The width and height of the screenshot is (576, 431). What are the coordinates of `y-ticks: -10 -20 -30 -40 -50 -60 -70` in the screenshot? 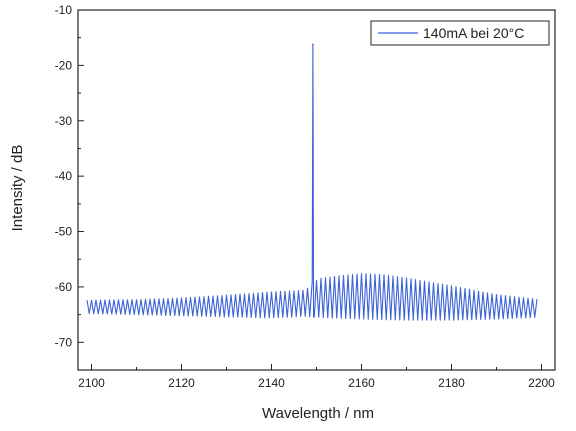 It's located at (69, 176).